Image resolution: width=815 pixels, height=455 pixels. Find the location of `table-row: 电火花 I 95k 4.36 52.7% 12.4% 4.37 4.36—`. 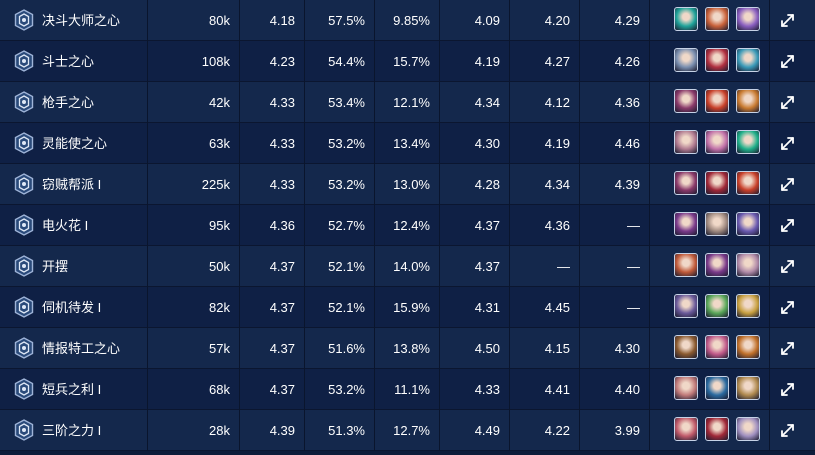

table-row: 电火花 I 95k 4.36 52.7% 12.4% 4.37 4.36— is located at coordinates (407, 225).